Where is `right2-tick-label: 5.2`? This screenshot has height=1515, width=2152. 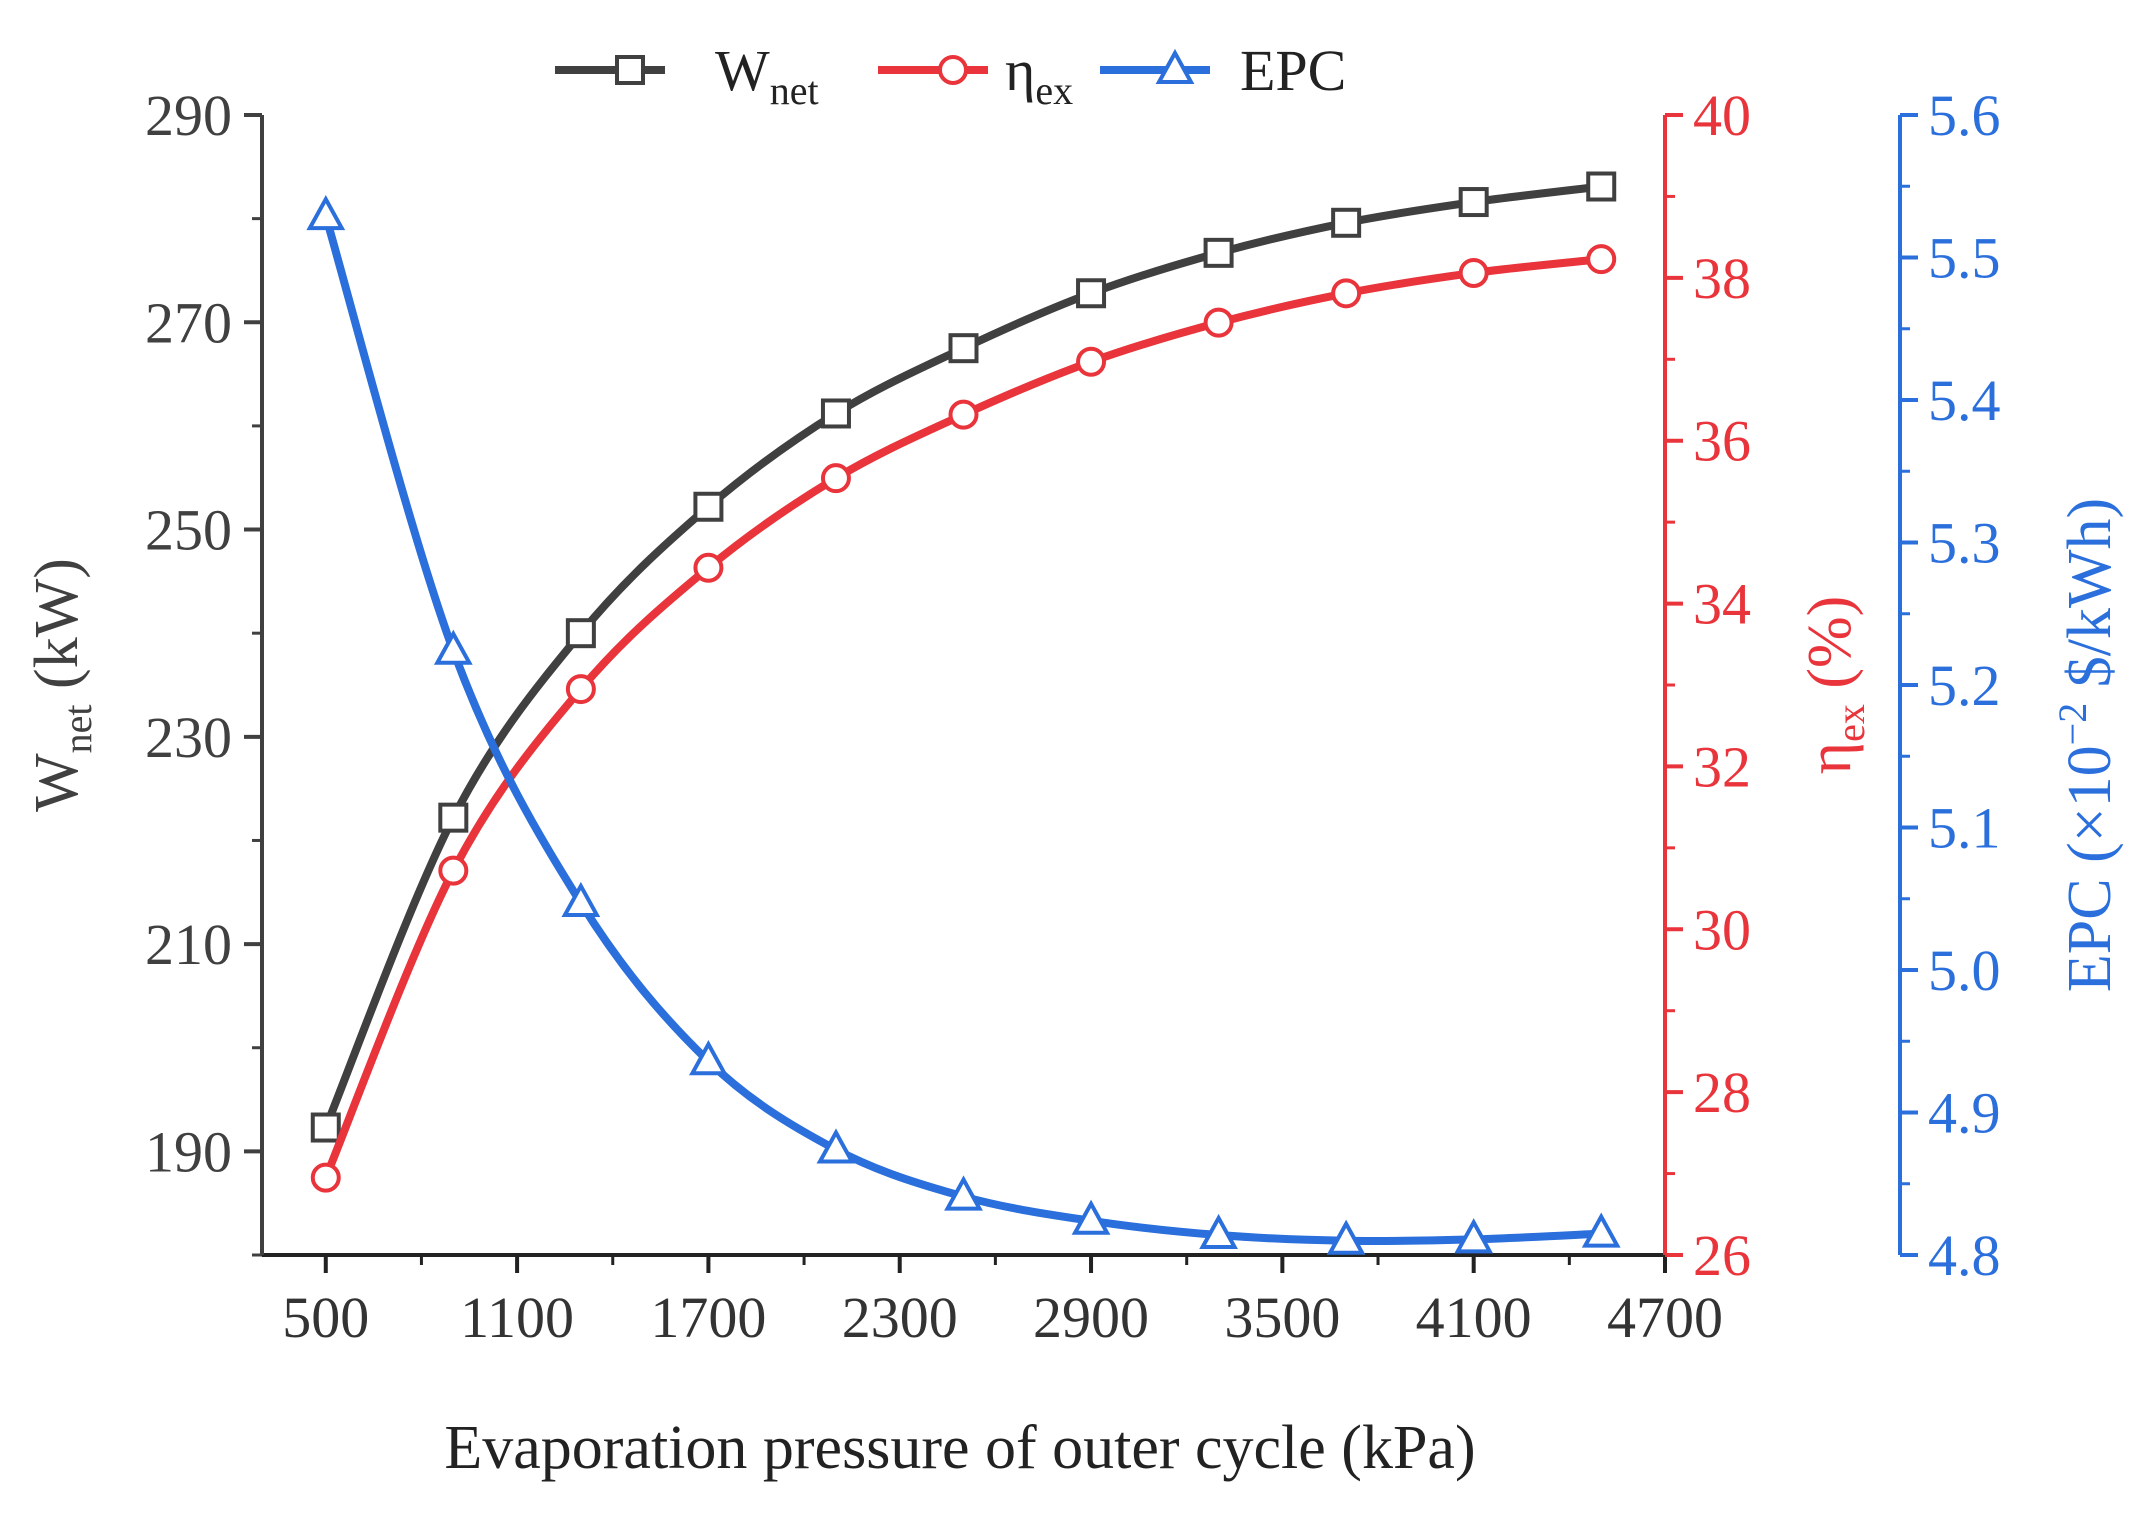 right2-tick-label: 5.2 is located at coordinates (1964, 685).